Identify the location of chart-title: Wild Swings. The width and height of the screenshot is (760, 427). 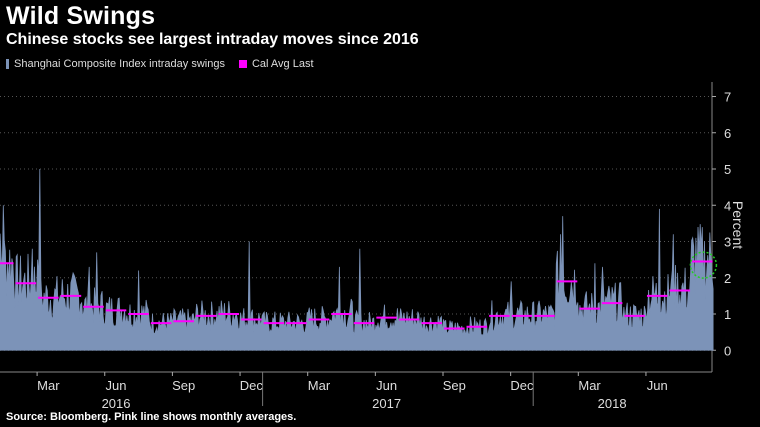
(81, 16).